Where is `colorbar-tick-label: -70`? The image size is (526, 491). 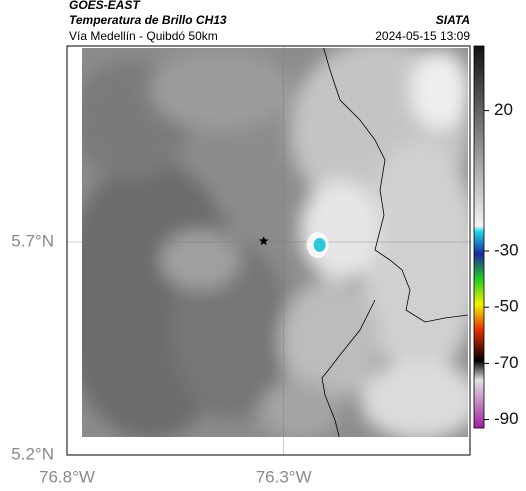
colorbar-tick-label: -70 is located at coordinates (506, 362).